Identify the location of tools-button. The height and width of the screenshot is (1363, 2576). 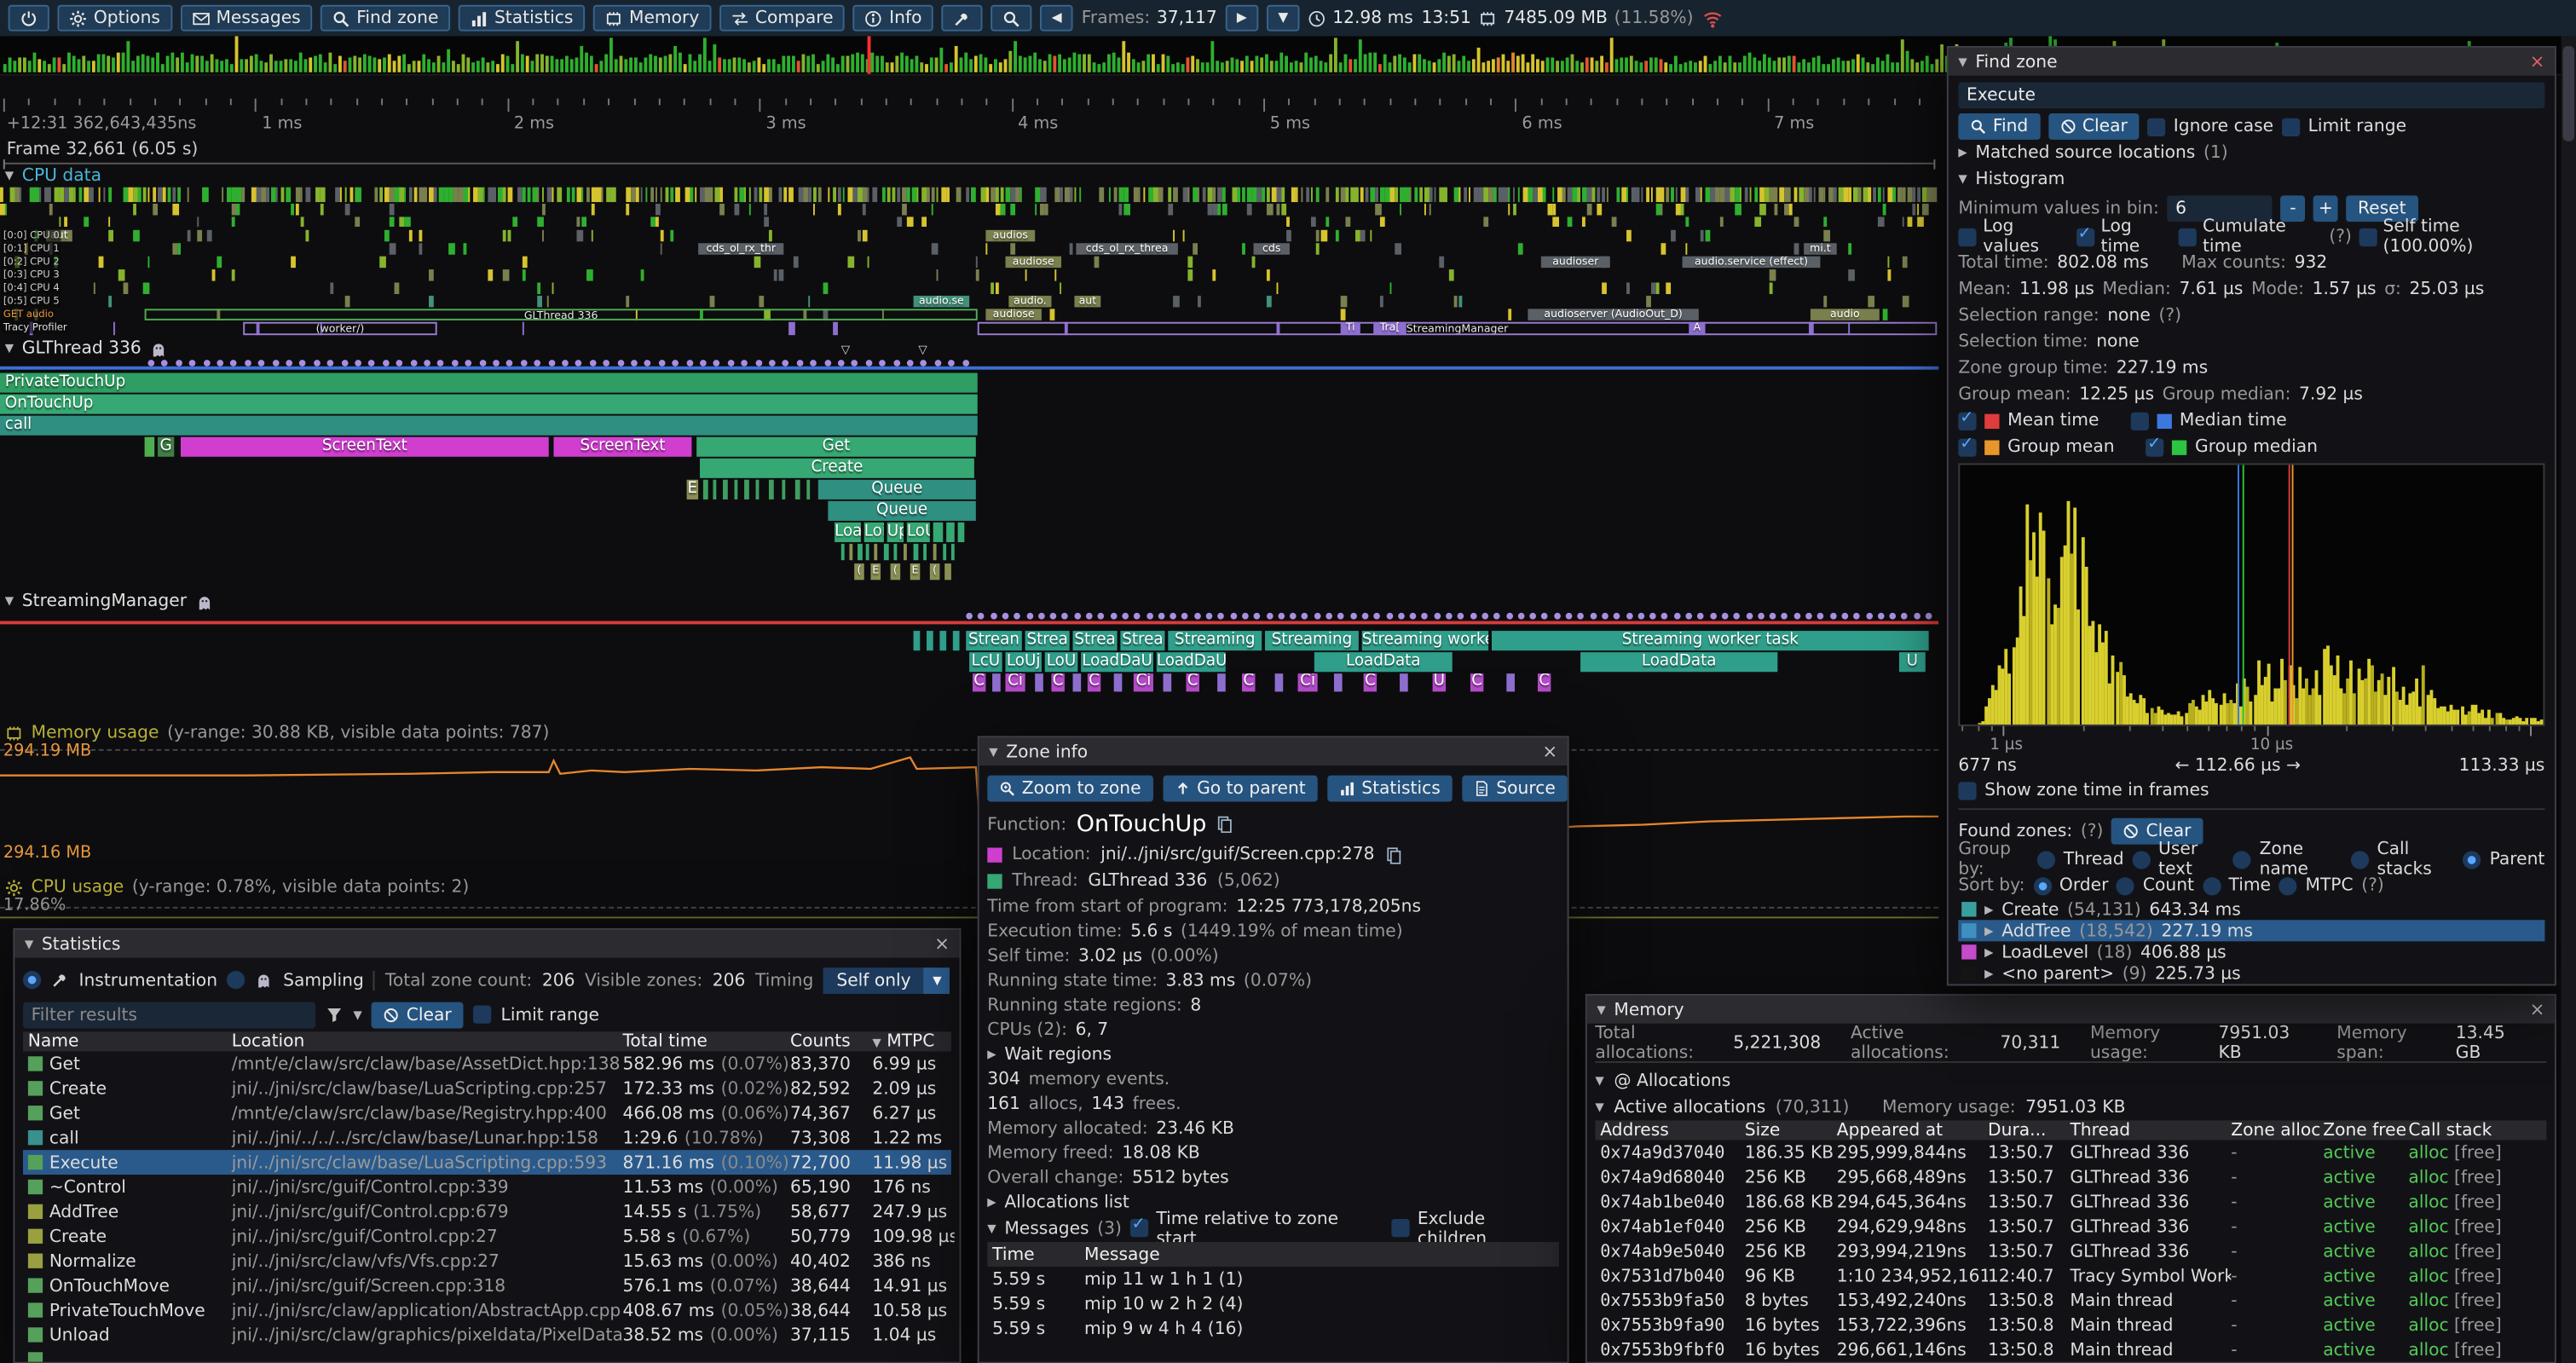
(962, 18).